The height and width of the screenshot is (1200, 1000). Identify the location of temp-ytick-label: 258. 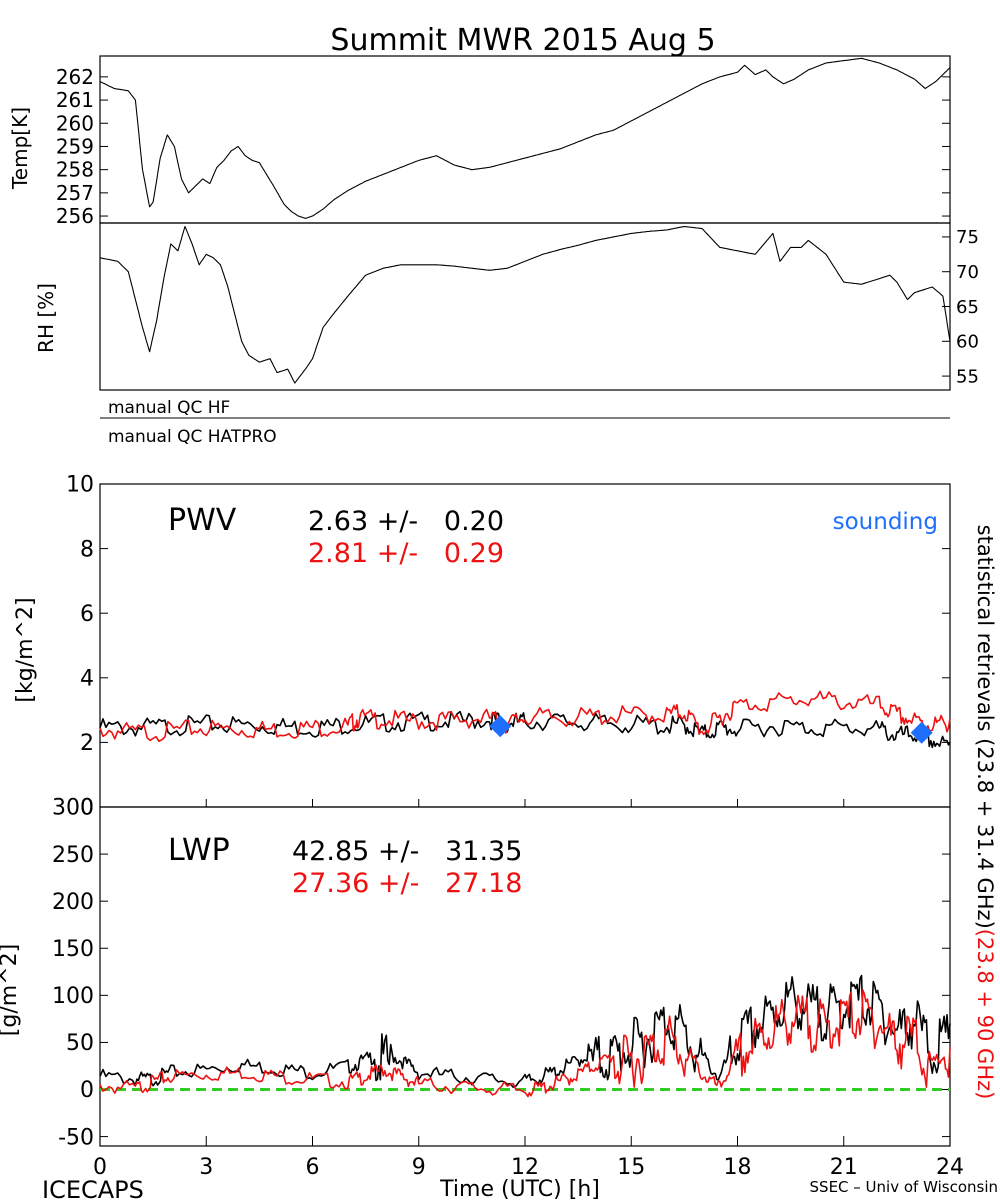
(75, 170).